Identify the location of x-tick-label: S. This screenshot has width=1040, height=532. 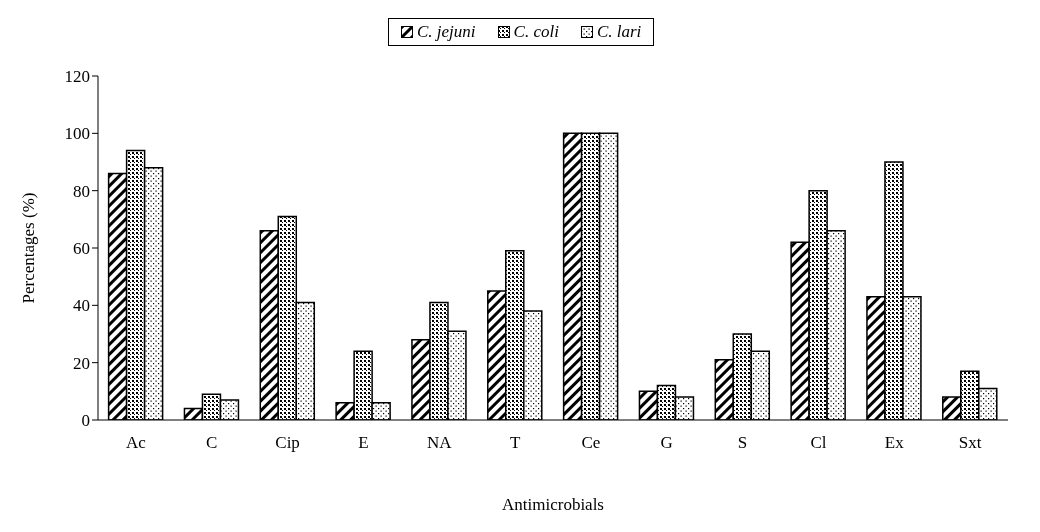
(742, 443).